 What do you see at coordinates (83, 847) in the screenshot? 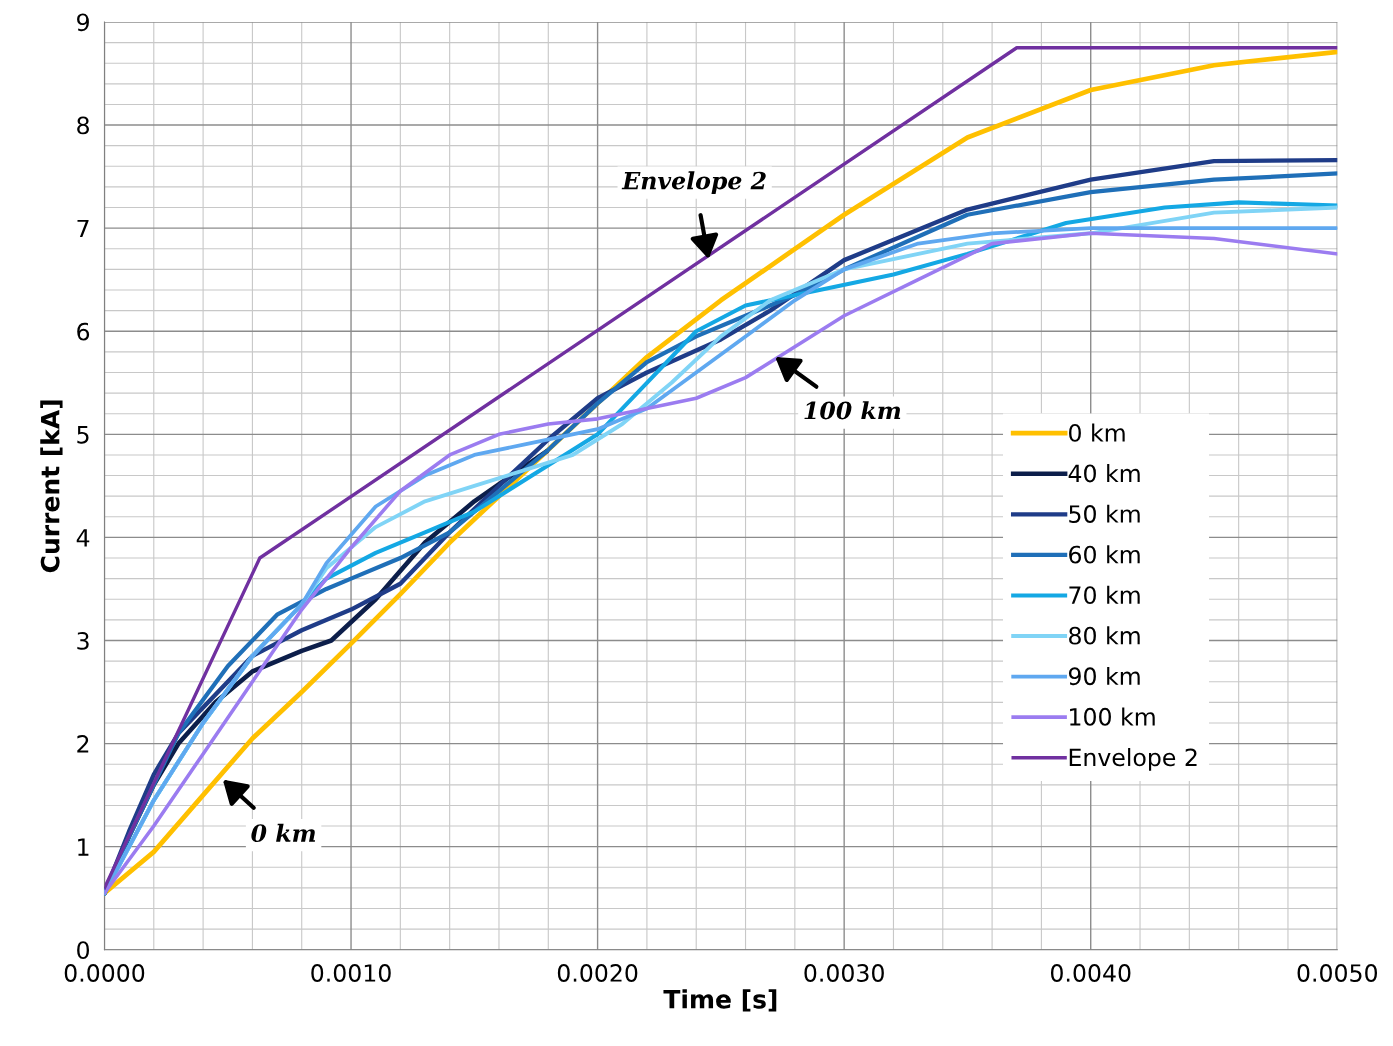
I see `y-tick-label: 1` at bounding box center [83, 847].